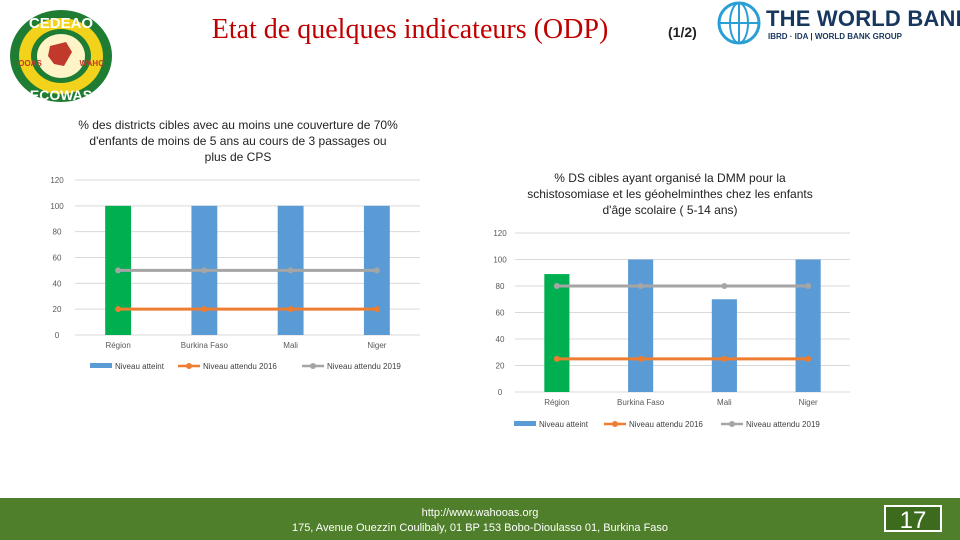 The width and height of the screenshot is (960, 540). Describe the element at coordinates (480, 513) in the screenshot. I see `footer-url: http://www.wahooas.org` at that location.